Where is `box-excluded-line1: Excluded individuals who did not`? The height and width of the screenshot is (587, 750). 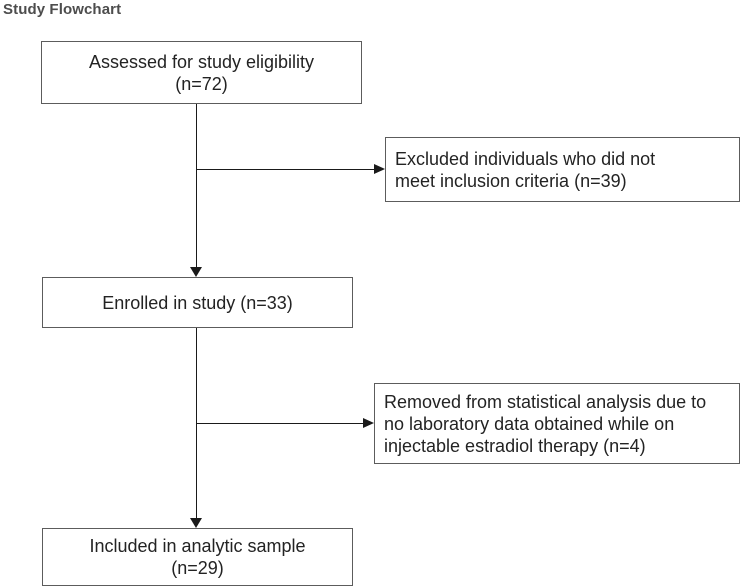 box-excluded-line1: Excluded individuals who did not is located at coordinates (525, 158).